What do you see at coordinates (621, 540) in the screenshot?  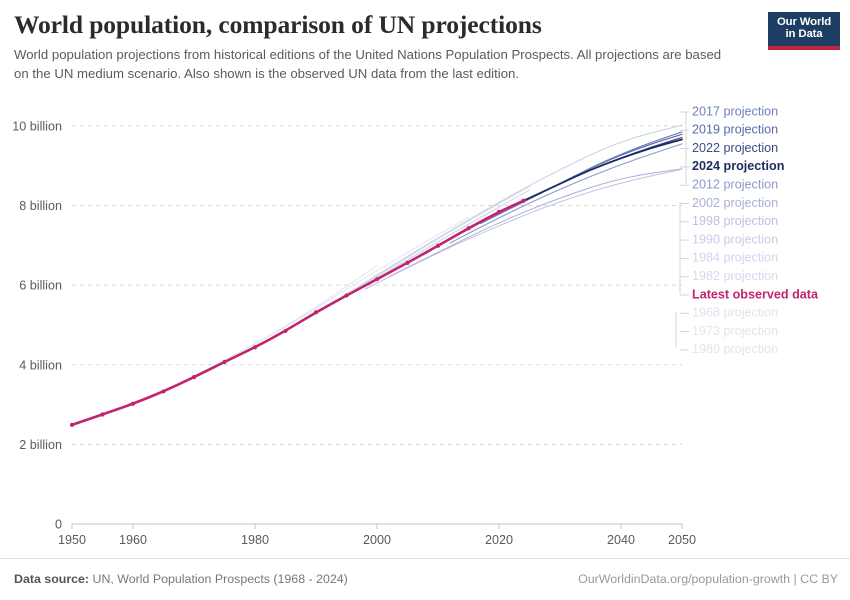 I see `x-axis-tick-label: 2040` at bounding box center [621, 540].